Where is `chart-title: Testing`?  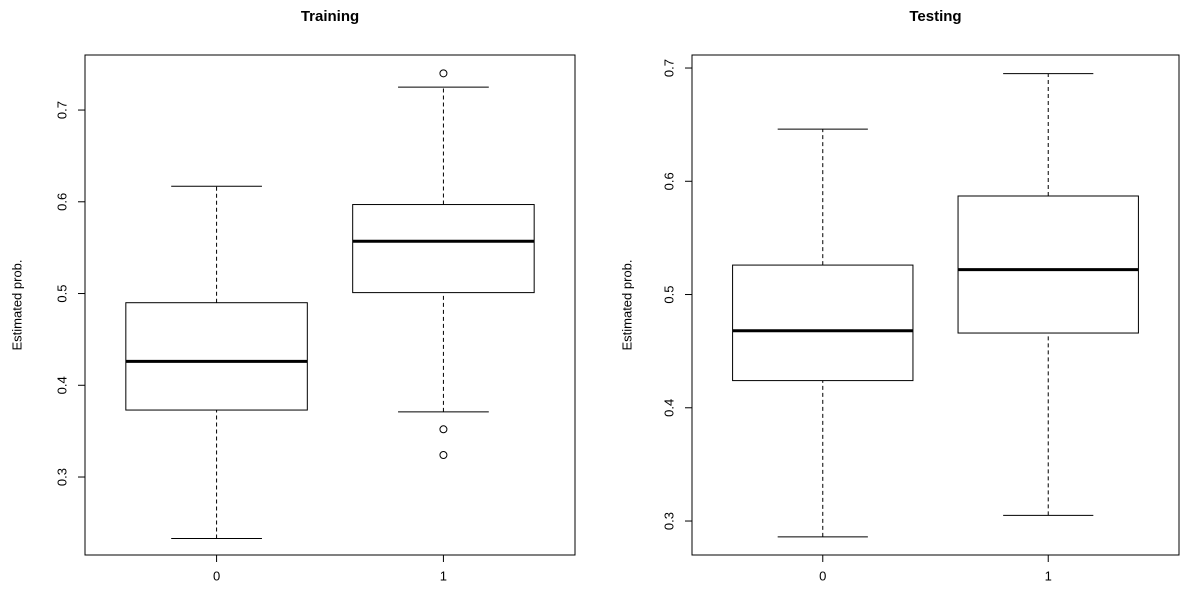
chart-title: Testing is located at coordinates (935, 16).